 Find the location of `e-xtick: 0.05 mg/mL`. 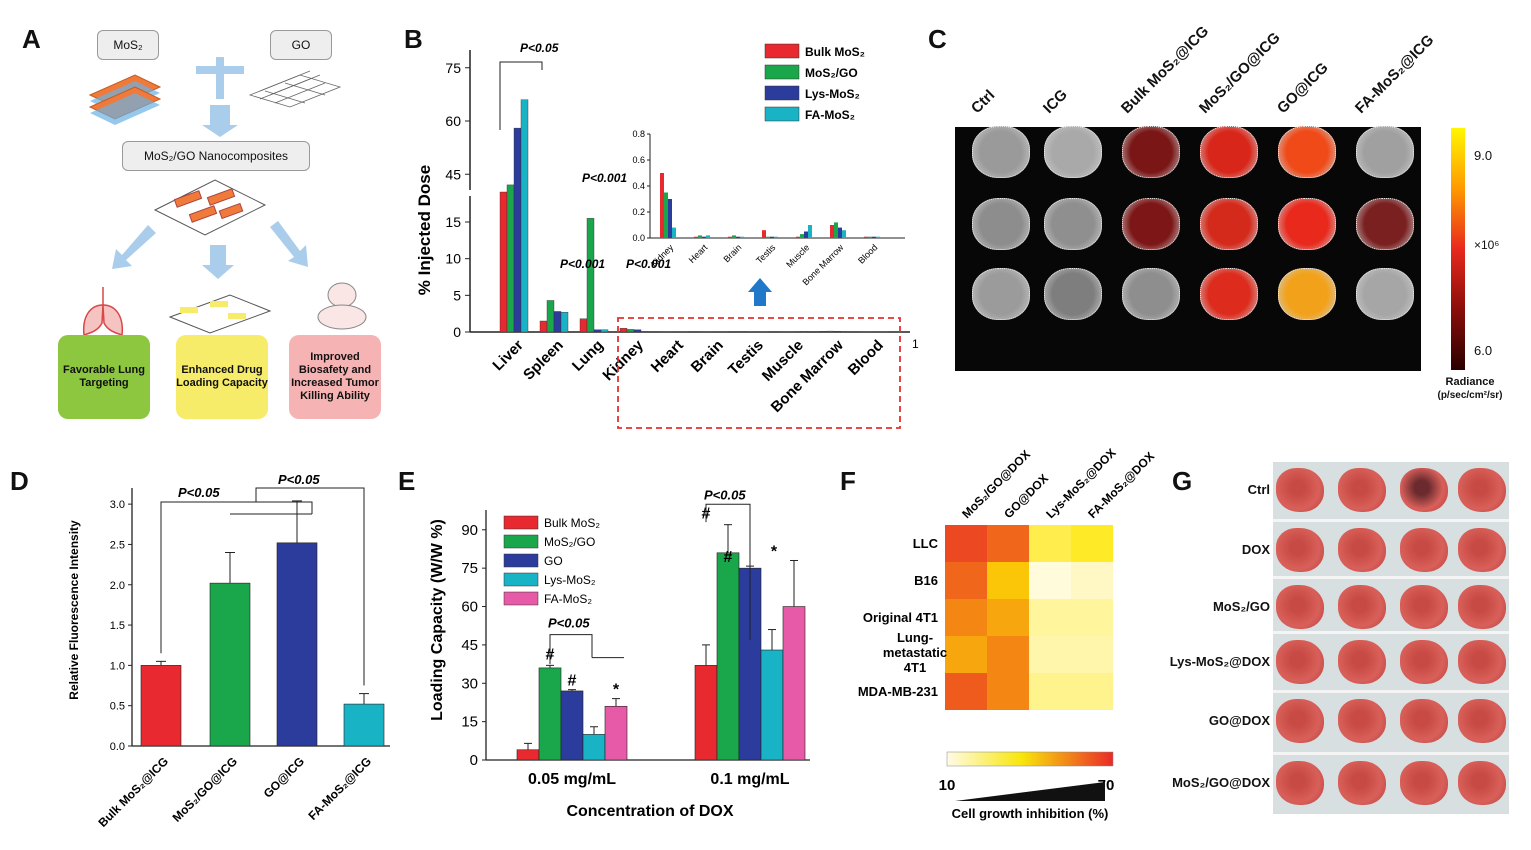

e-xtick: 0.05 mg/mL is located at coordinates (572, 779).